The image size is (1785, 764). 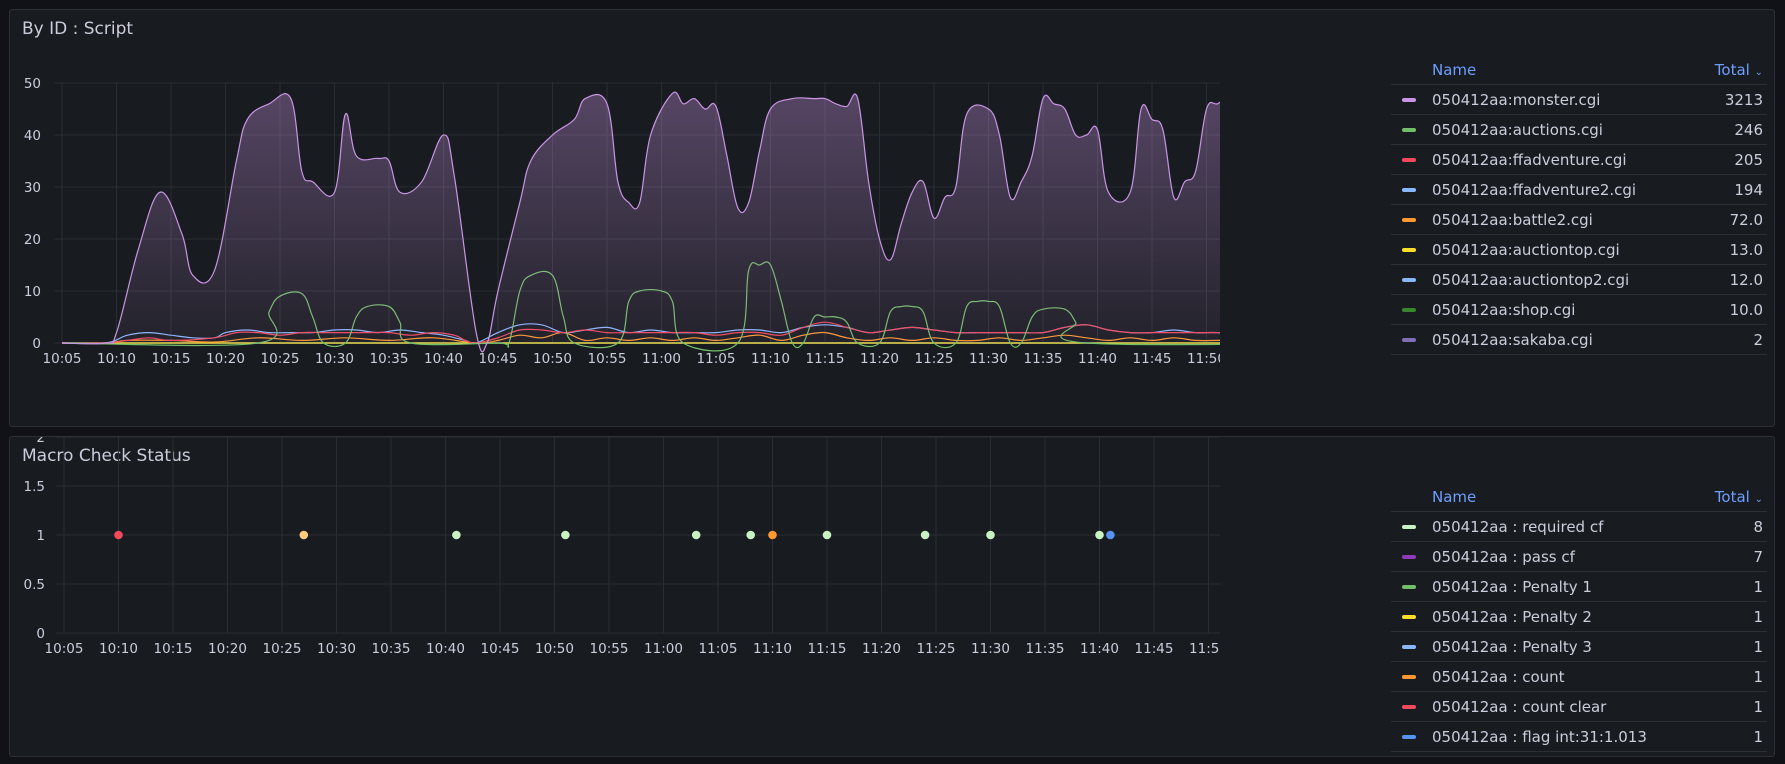 I want to click on legend-item: 050412aa:battle2.cgi 72.0, so click(x=1579, y=220).